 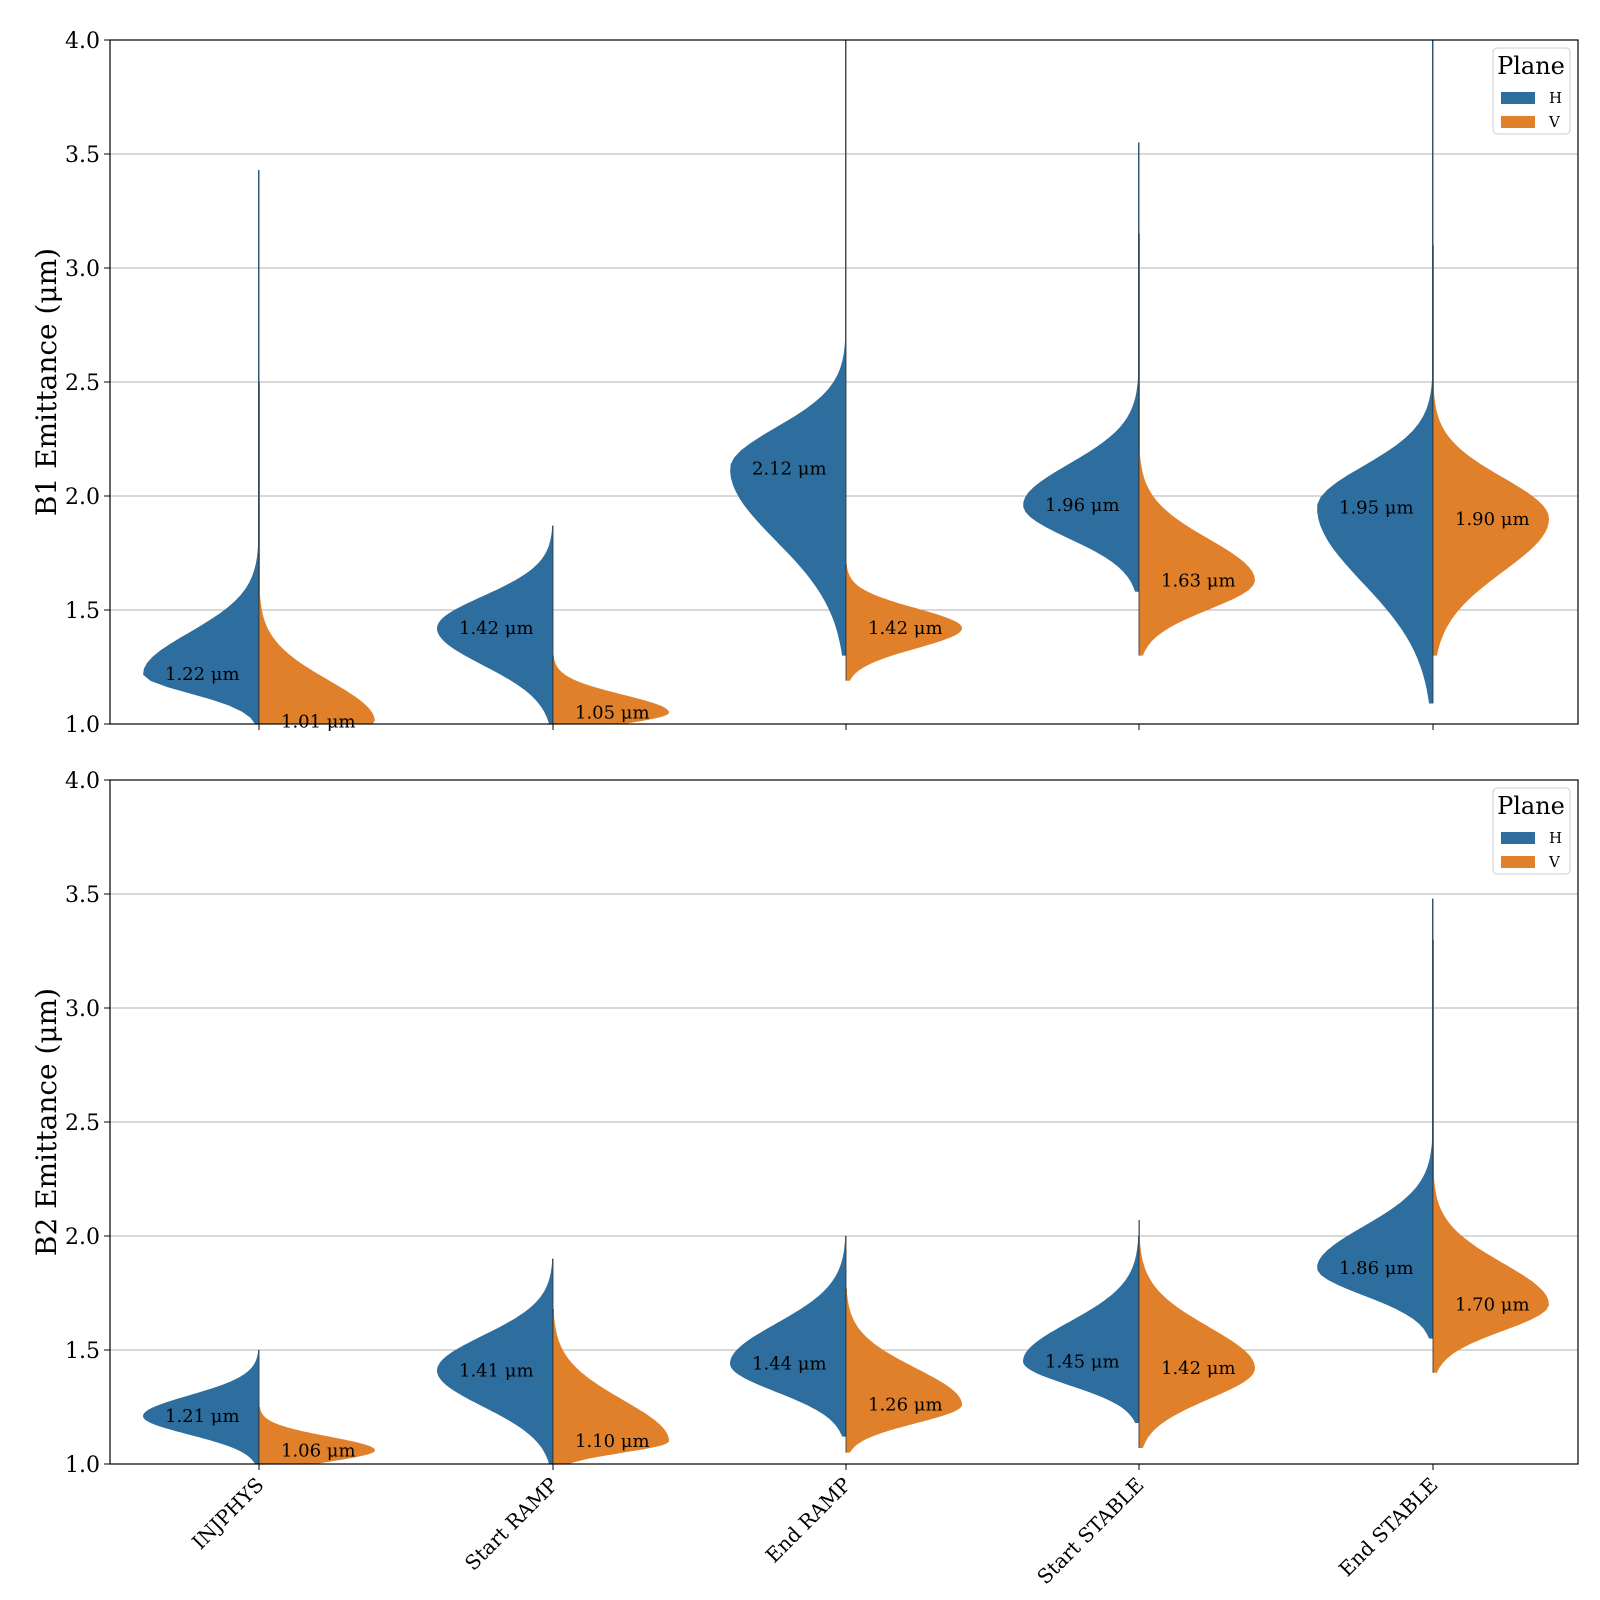 I want to click on b2-median-label-v-start-ramp: 1.10 μm, so click(x=612, y=1441).